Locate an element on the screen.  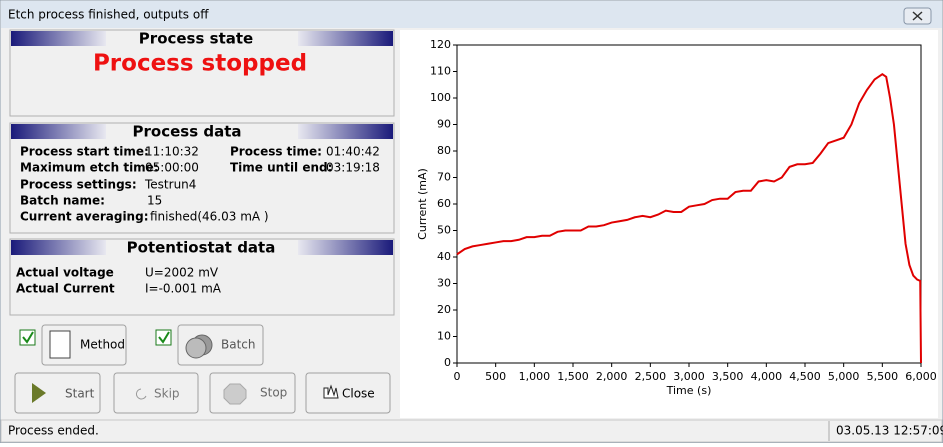
method-checkbox is located at coordinates (27, 337).